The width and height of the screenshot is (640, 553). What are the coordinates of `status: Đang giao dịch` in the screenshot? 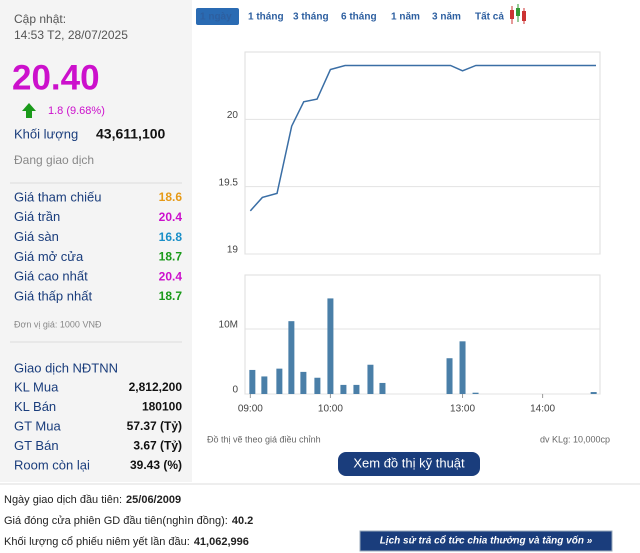 It's located at (54, 160).